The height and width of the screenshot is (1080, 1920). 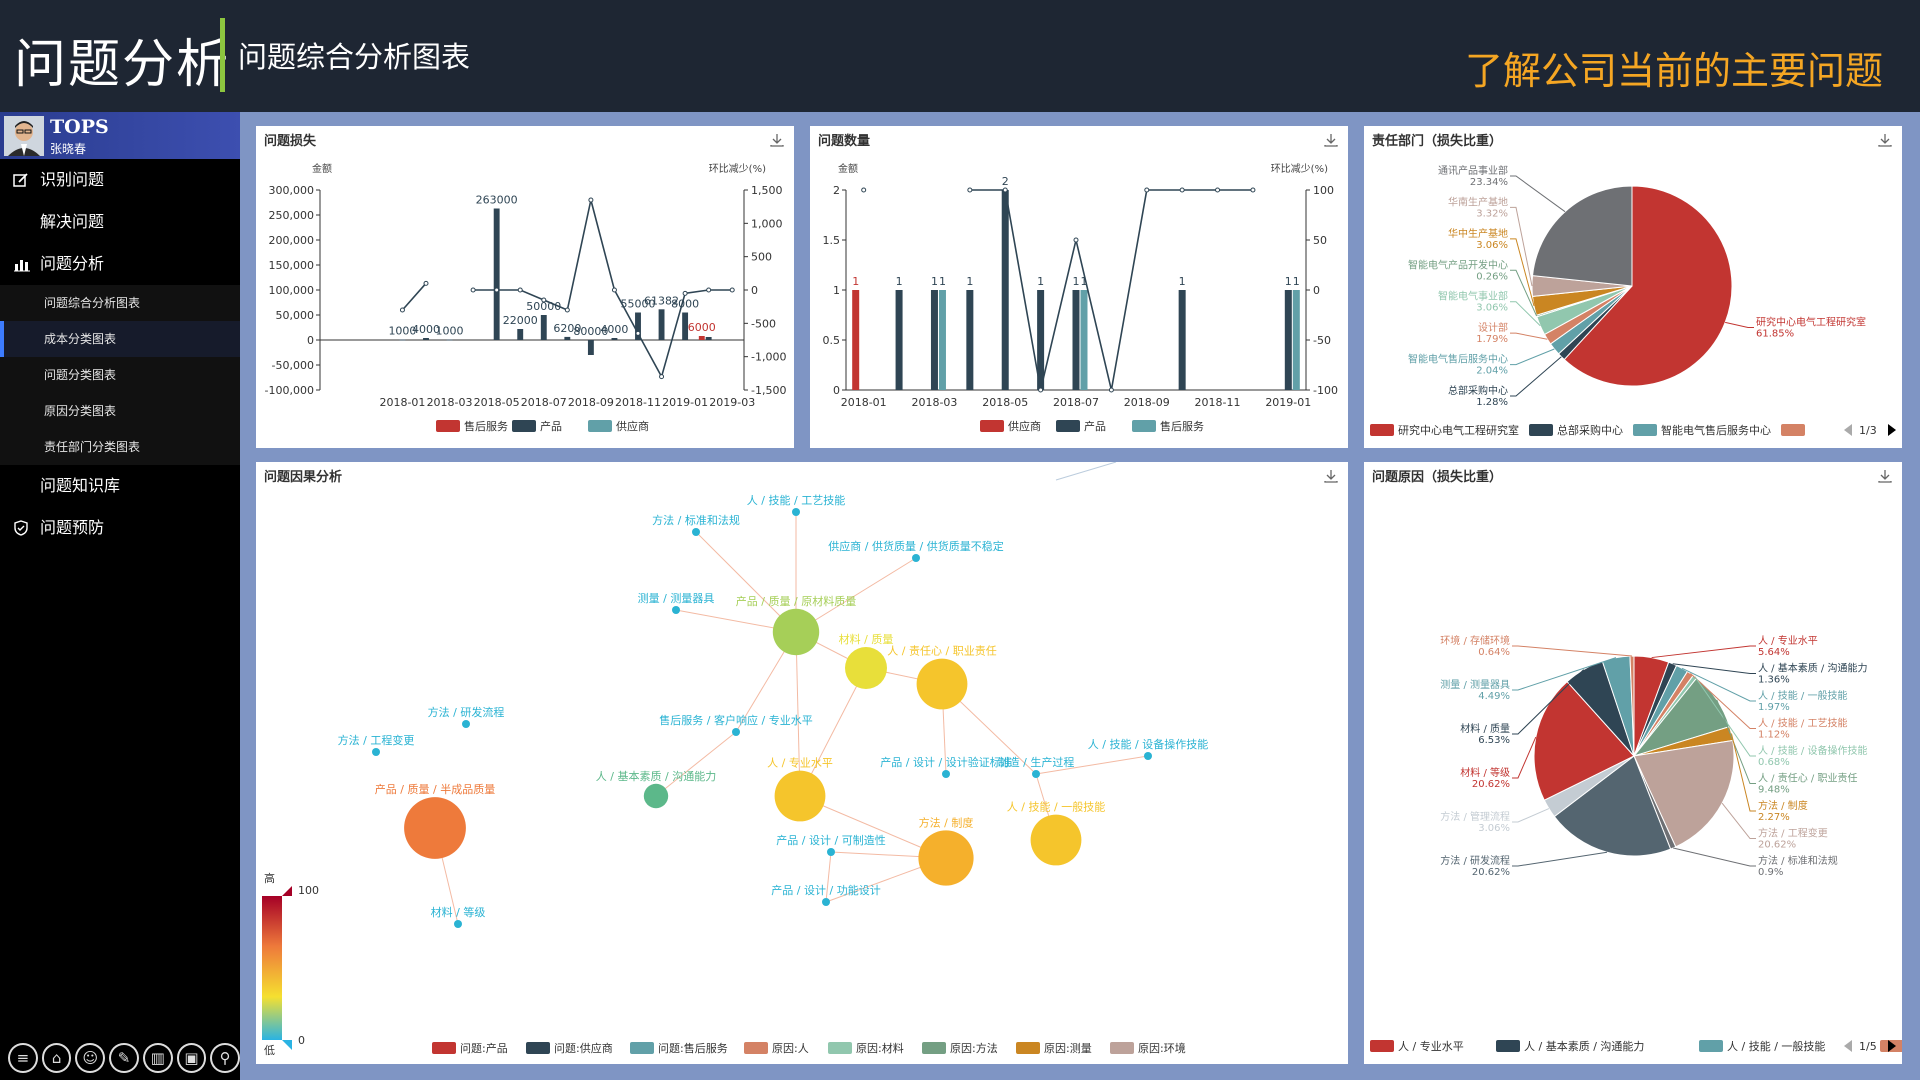 What do you see at coordinates (120, 303) in the screenshot?
I see `submenu-comprehensive-charts: 问题综合分析图表` at bounding box center [120, 303].